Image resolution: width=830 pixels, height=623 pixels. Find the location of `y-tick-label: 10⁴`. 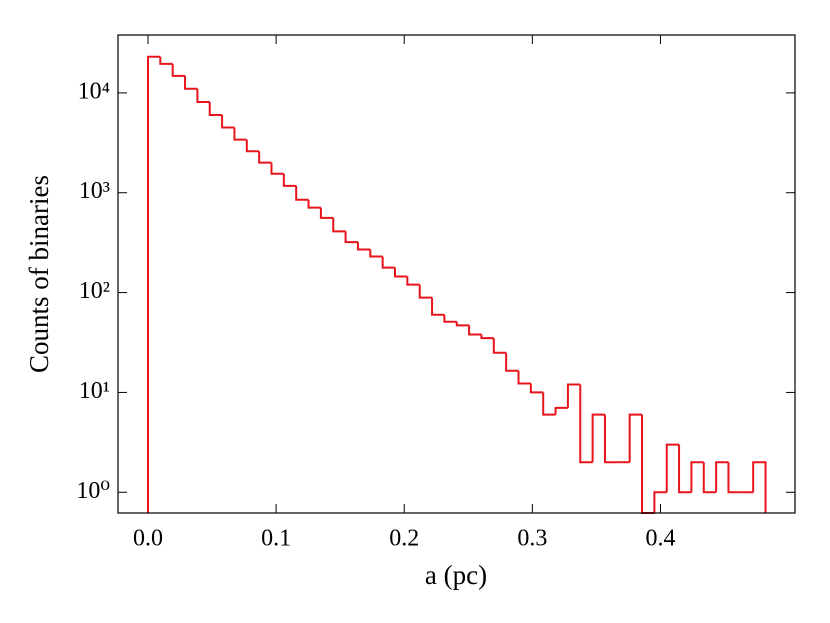

y-tick-label: 10⁴ is located at coordinates (94, 91).